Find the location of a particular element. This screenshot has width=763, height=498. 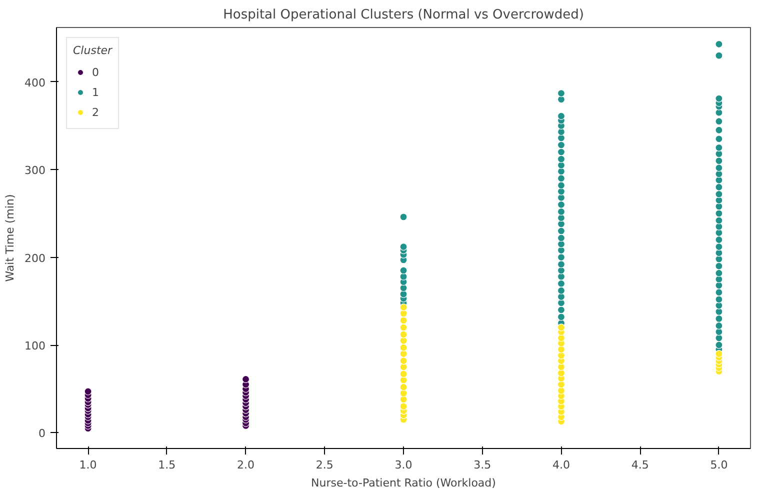

y-tick-label: 400 is located at coordinates (35, 83).